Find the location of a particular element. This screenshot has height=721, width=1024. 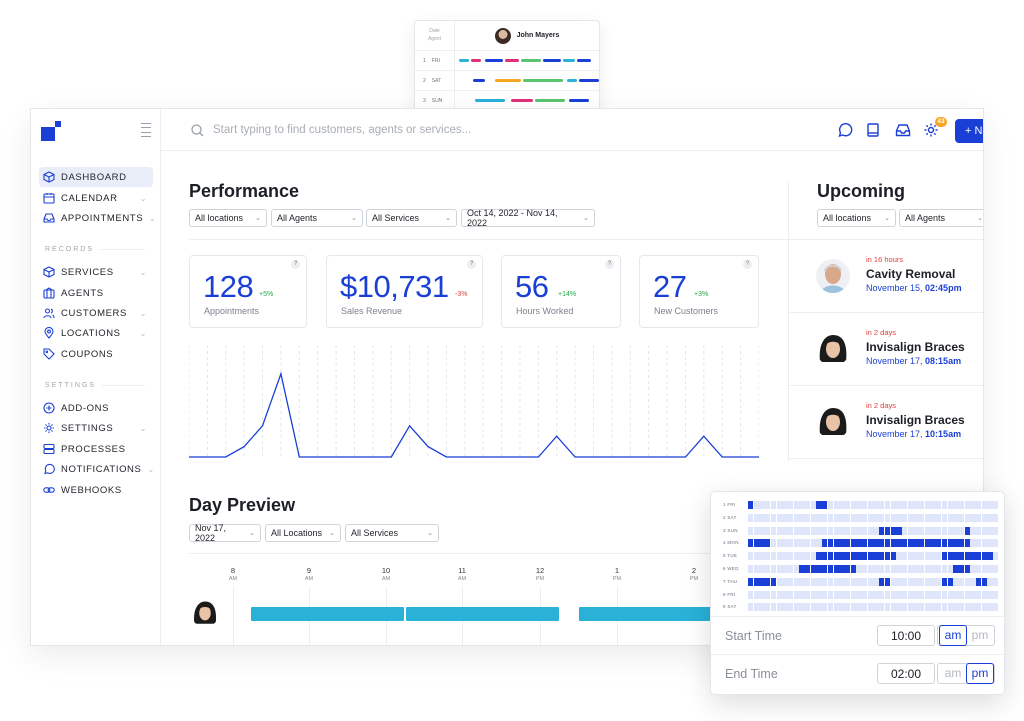

help-icon: ? is located at coordinates (295, 264).